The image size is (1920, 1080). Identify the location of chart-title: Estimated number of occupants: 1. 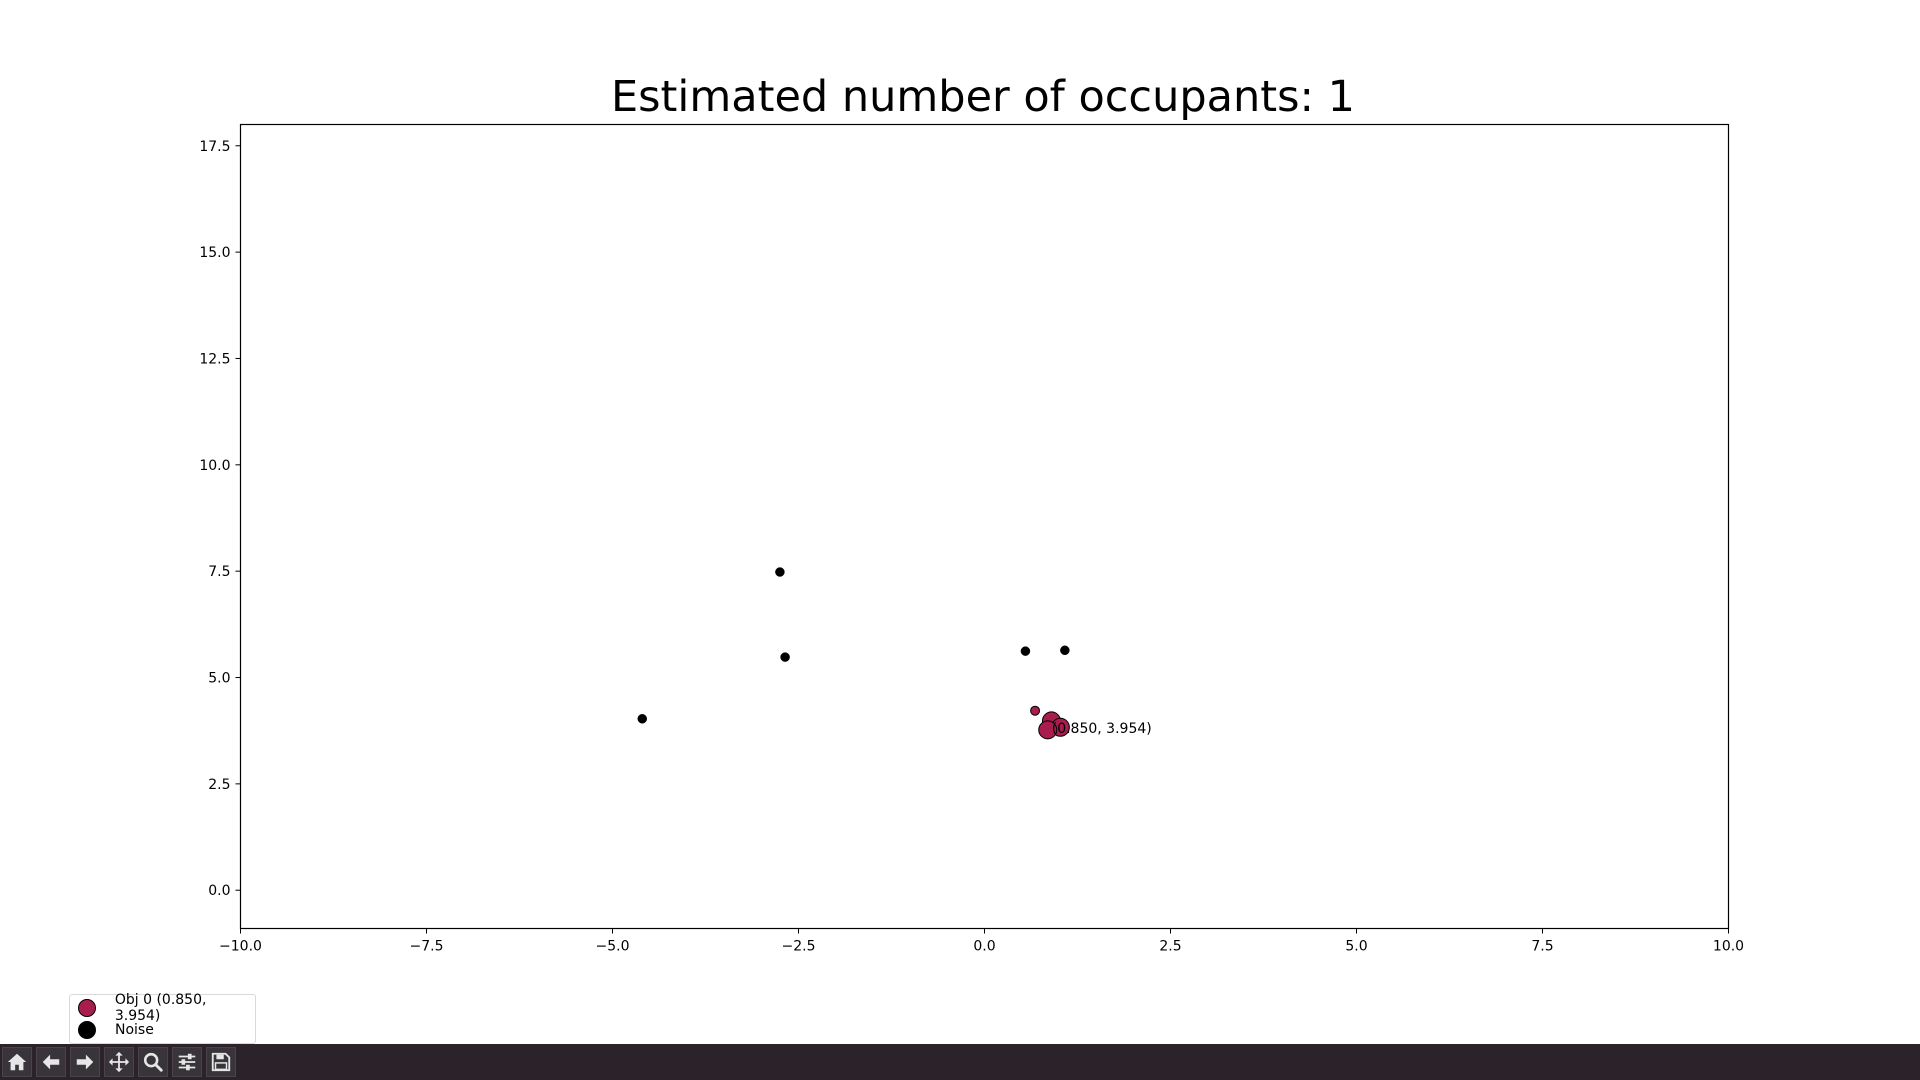
(983, 97).